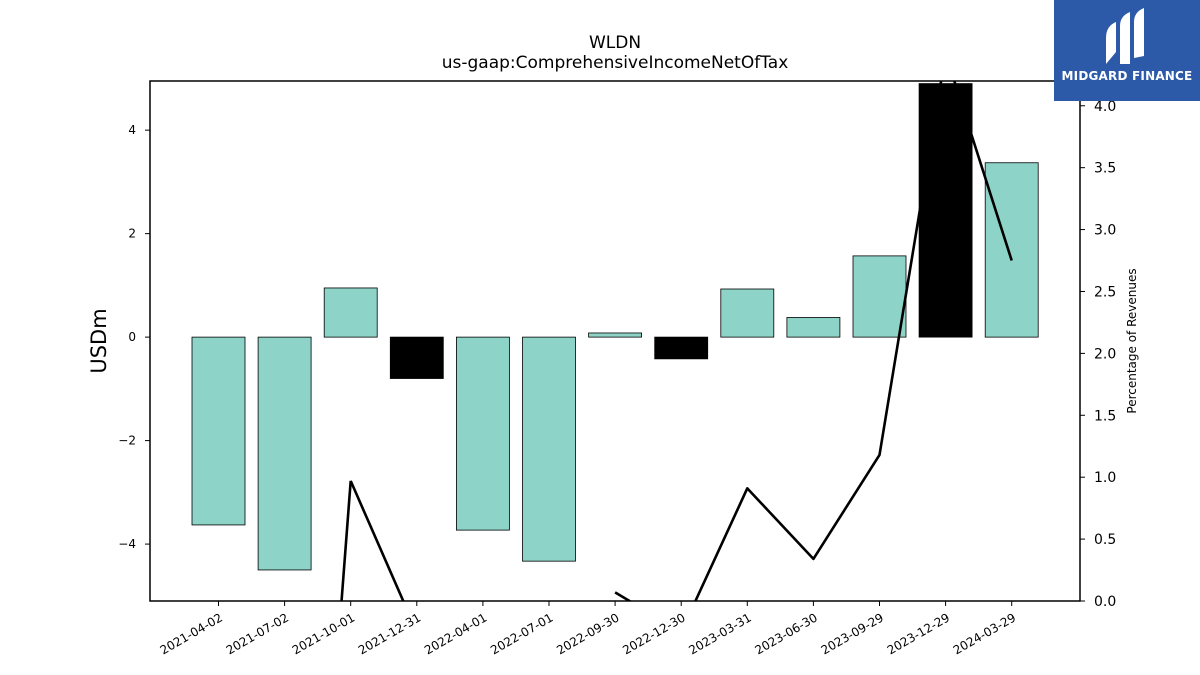  Describe the element at coordinates (191, 633) in the screenshot. I see `x-tick-label: 2021-04-02` at that location.